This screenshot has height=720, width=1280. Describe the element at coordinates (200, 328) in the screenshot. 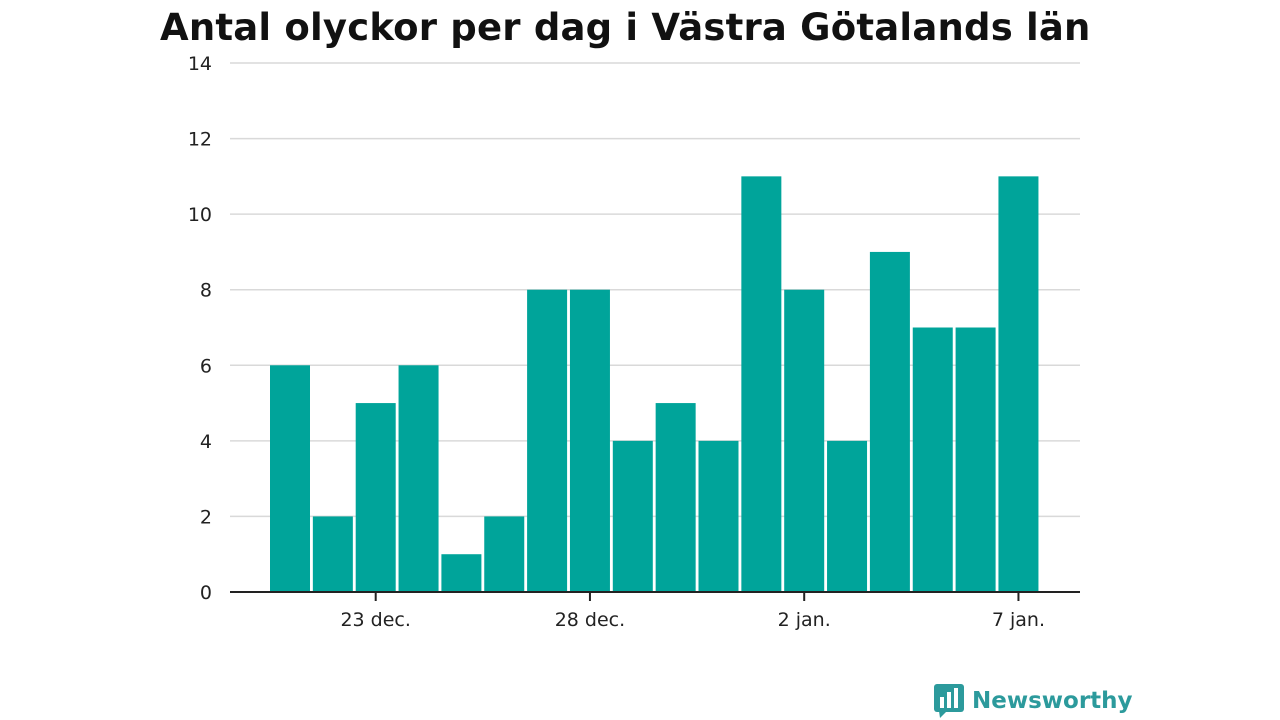

I see `y-tick-labels: 0 2 4 6 8 10 12 14` at that location.